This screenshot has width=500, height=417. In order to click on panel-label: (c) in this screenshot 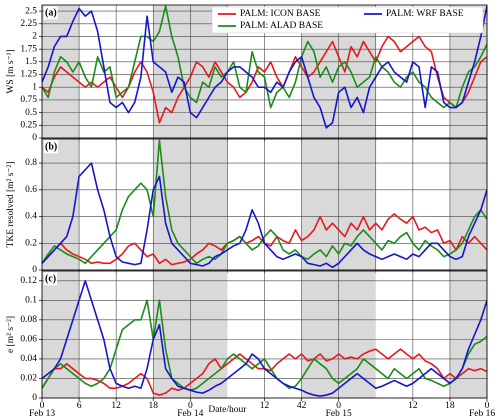, I will do `click(50, 278)`.